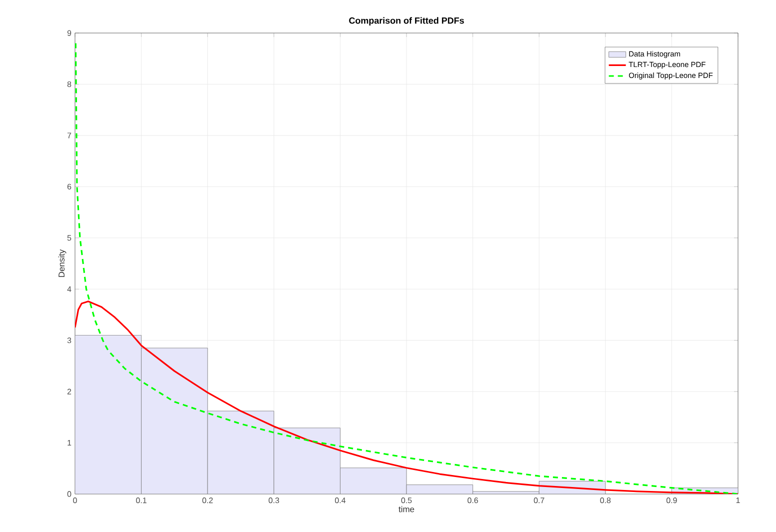  What do you see at coordinates (406, 509) in the screenshot?
I see `x-axis-title: time` at bounding box center [406, 509].